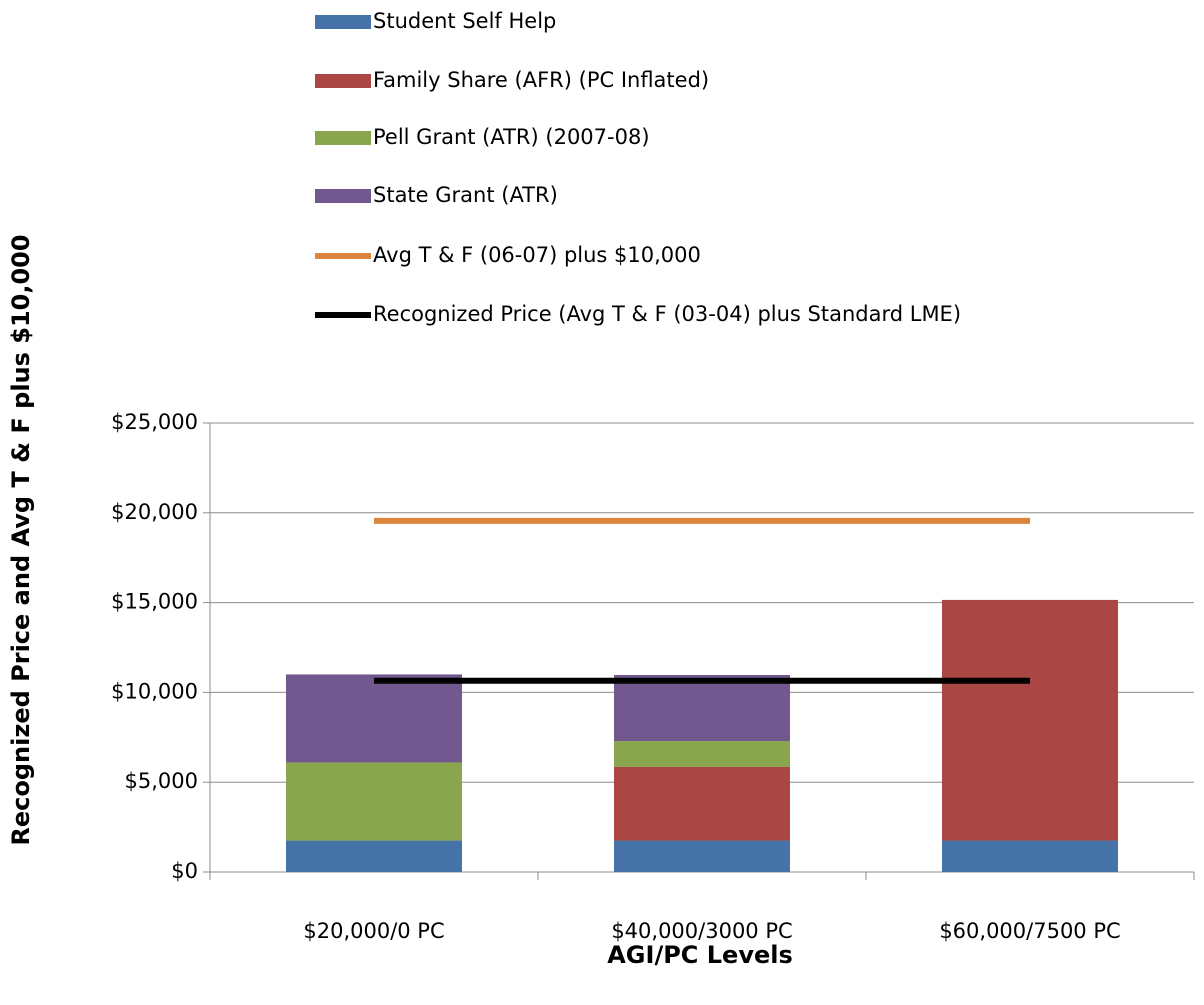  Describe the element at coordinates (511, 137) in the screenshot. I see `legend-label: Pell Grant (ATR) (2007-08)` at that location.